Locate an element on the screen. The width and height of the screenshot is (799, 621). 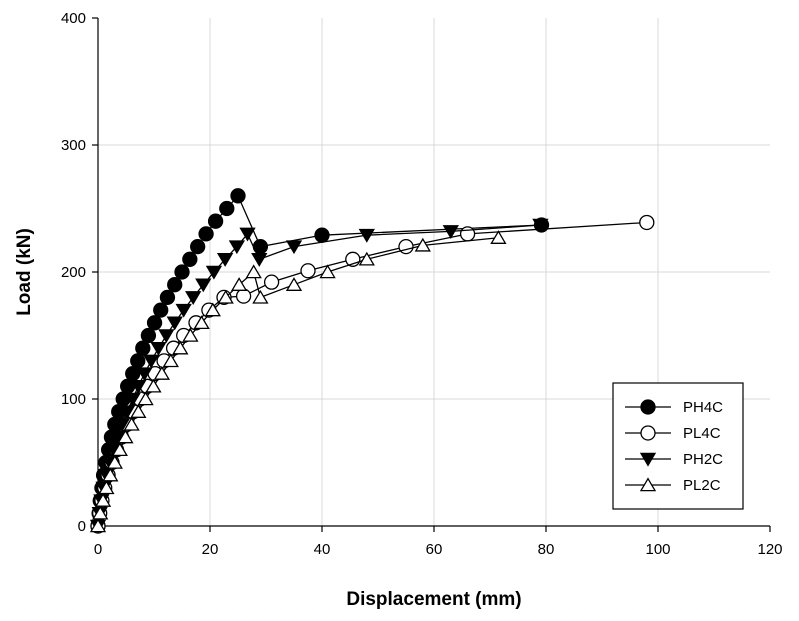
x-tick-labels: 0 20 40 60 80 100 120 is located at coordinates (438, 549).